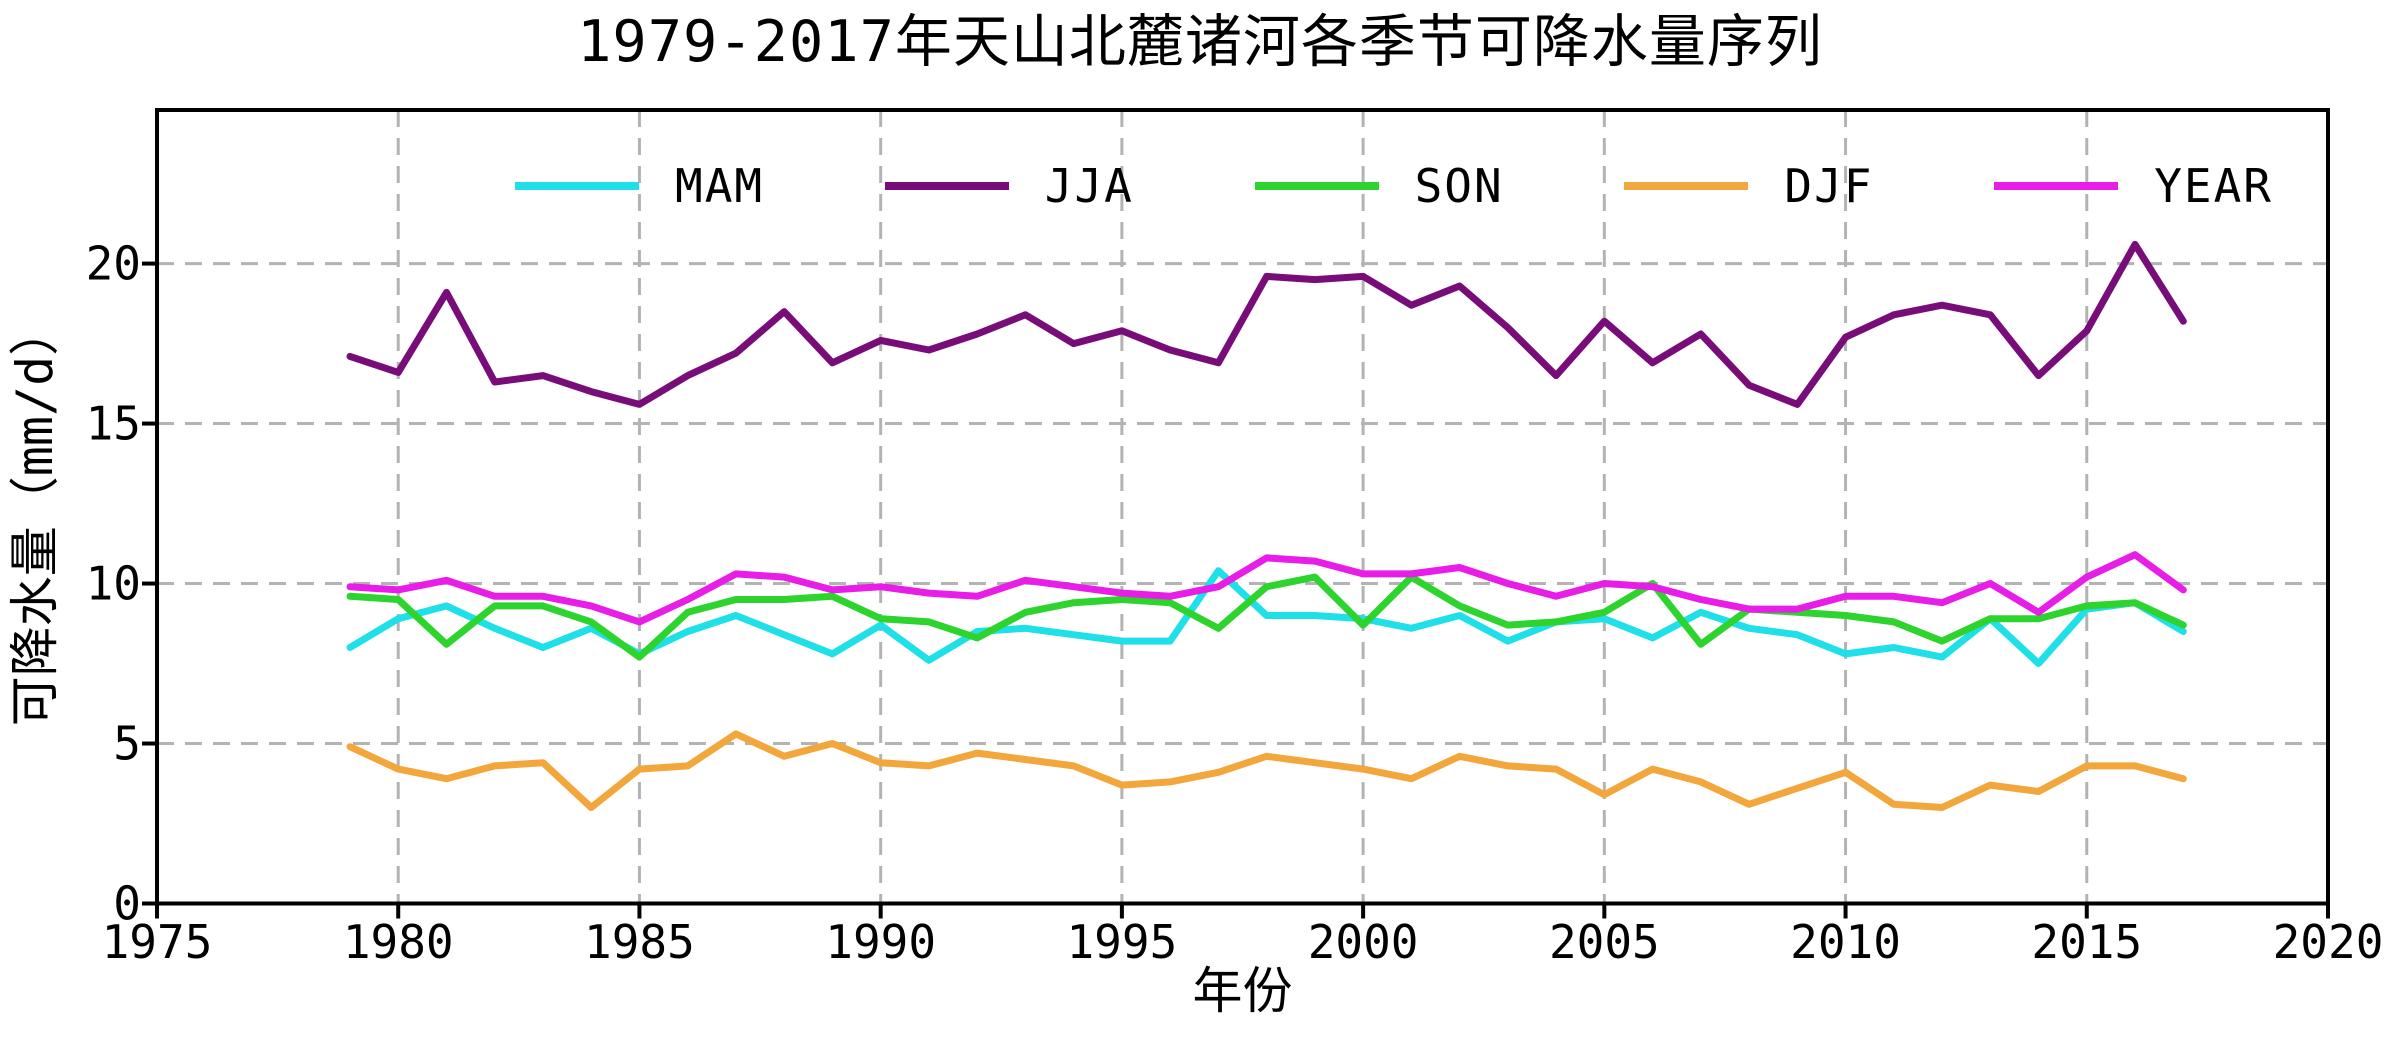 This screenshot has width=2400, height=1049. Describe the element at coordinates (1121, 942) in the screenshot. I see `x-tick-label-1995: 1995` at that location.